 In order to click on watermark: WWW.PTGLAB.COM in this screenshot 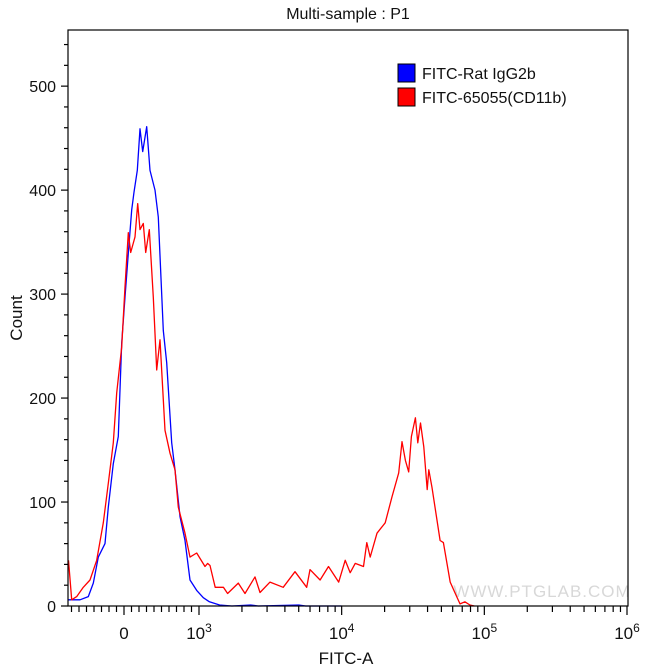, I will do `click(541, 591)`.